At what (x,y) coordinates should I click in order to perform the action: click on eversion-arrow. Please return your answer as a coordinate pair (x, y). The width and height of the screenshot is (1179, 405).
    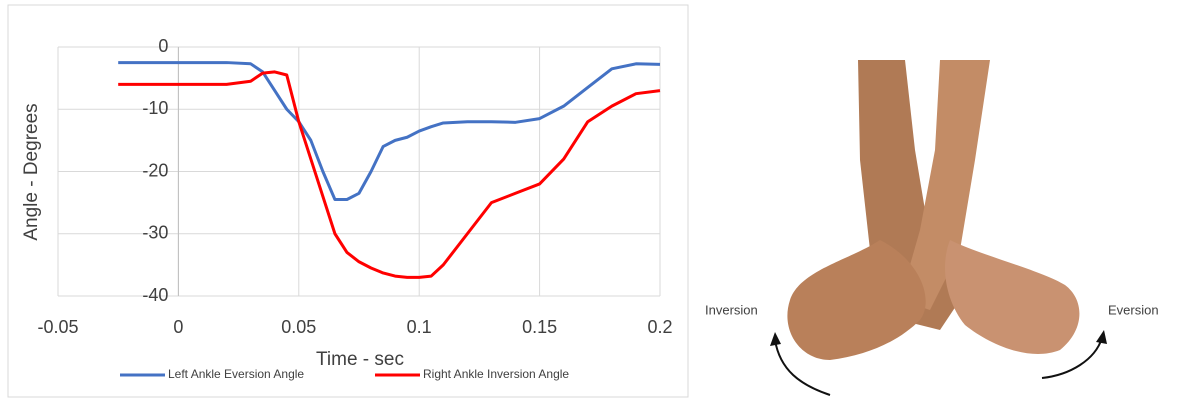
    Looking at the image, I should click on (1072, 358).